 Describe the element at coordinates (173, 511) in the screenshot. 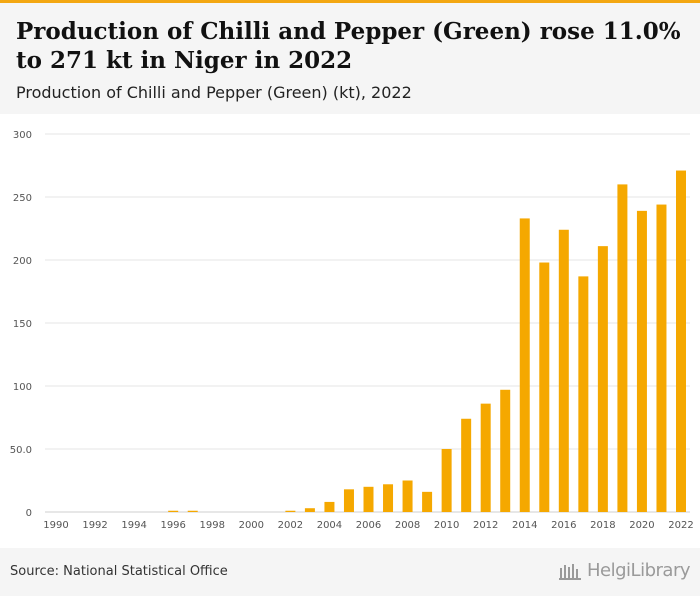

I see `bar-1996` at that location.